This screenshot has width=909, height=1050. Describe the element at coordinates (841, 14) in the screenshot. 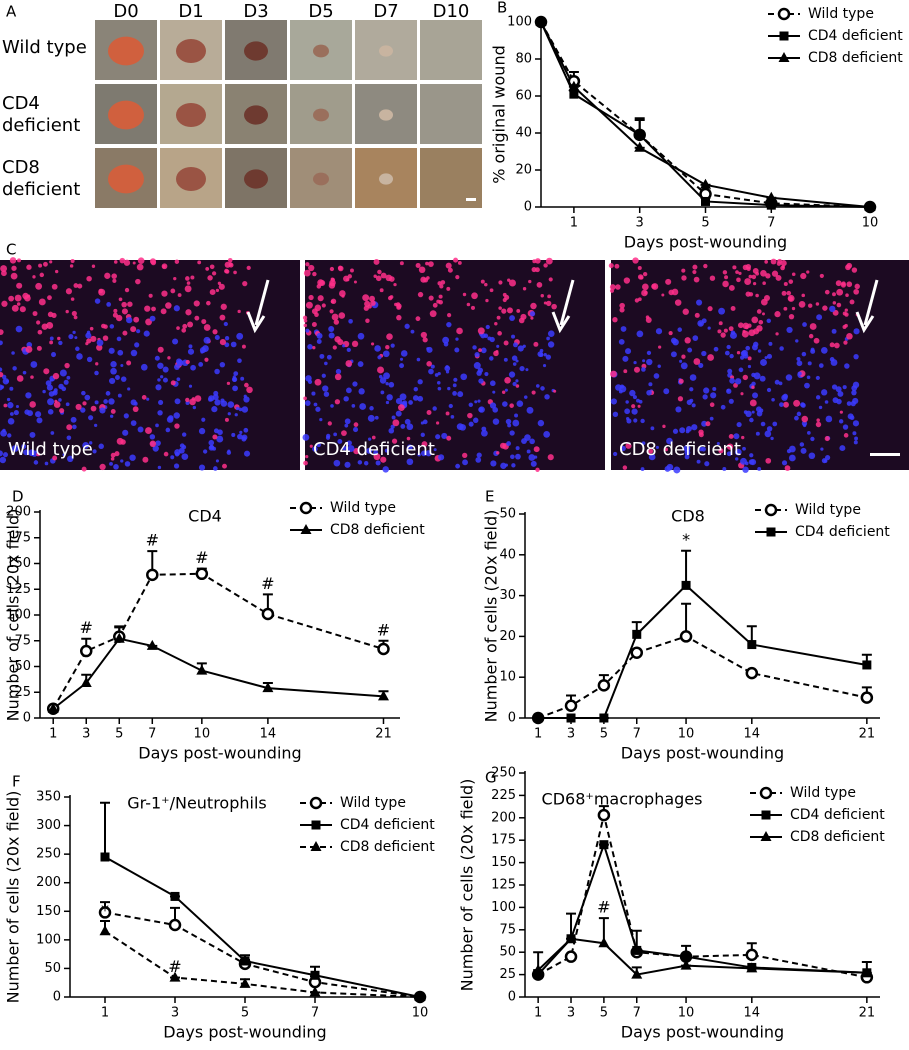

I see `legend-label: Wild type` at that location.